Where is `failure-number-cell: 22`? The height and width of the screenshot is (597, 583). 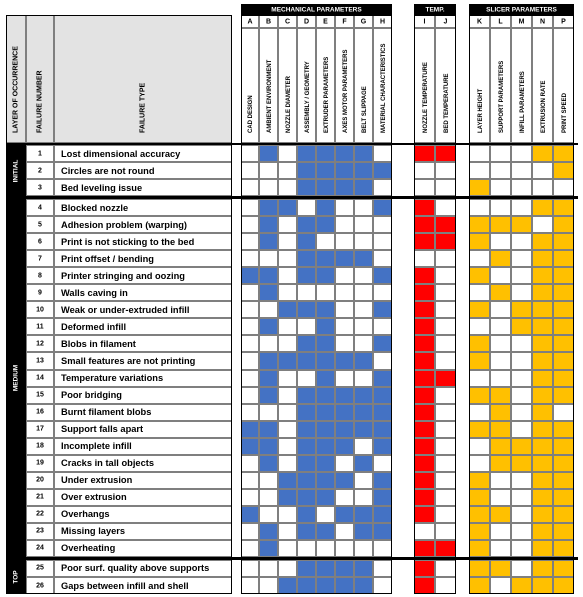 failure-number-cell: 22 is located at coordinates (40, 514).